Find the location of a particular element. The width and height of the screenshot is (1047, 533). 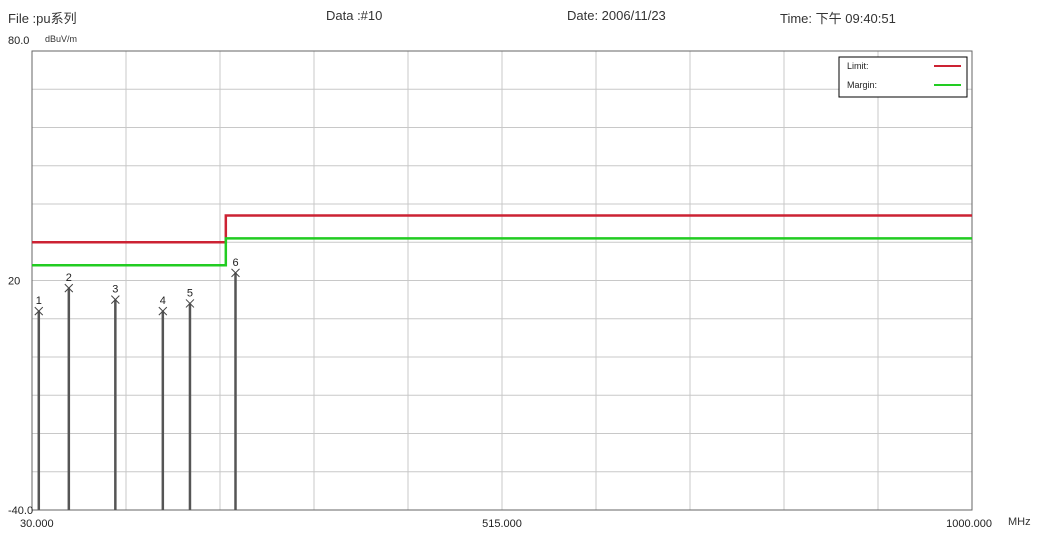

markers: 1 2 3 4 5 6 is located at coordinates (137, 383).